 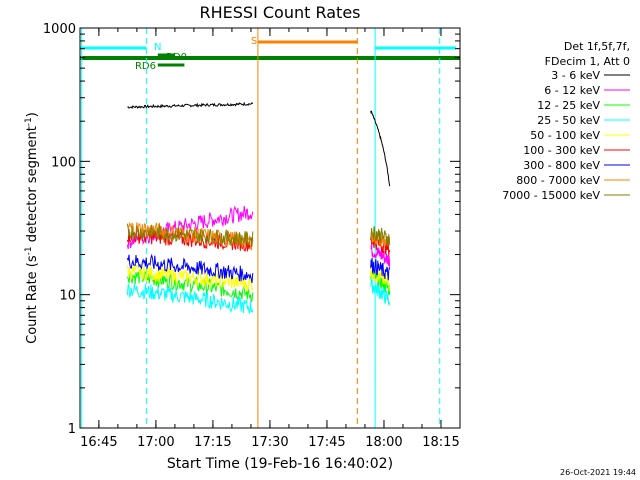 I want to click on y-tick-label: 1, so click(x=72, y=429).